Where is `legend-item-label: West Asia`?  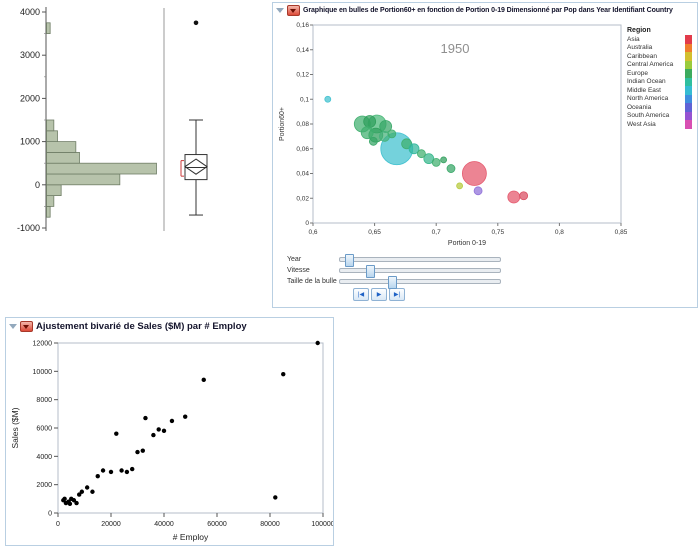
legend-item-label: West Asia is located at coordinates (641, 124).